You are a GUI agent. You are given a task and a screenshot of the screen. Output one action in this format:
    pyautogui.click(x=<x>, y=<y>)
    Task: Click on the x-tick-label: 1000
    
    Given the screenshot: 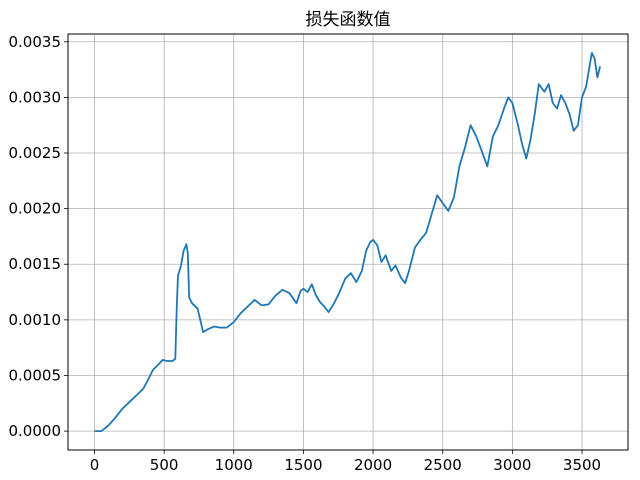 What is the action you would take?
    pyautogui.click(x=234, y=465)
    